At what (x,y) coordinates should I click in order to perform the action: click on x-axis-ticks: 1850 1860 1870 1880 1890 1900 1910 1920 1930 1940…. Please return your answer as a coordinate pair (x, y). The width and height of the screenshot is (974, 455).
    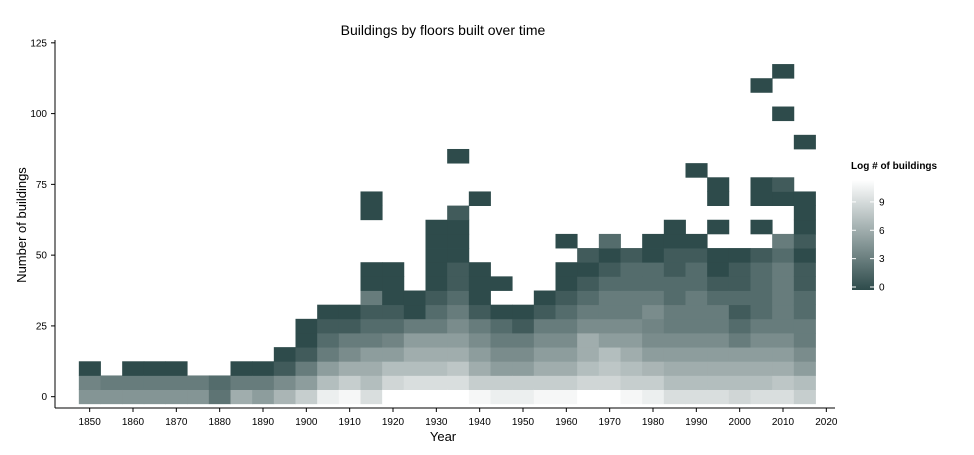
    Looking at the image, I should click on (458, 418).